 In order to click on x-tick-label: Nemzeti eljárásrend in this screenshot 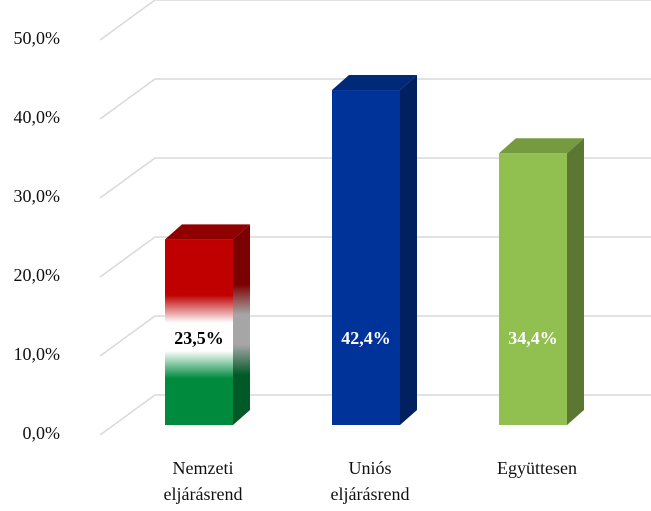, I will do `click(203, 481)`.